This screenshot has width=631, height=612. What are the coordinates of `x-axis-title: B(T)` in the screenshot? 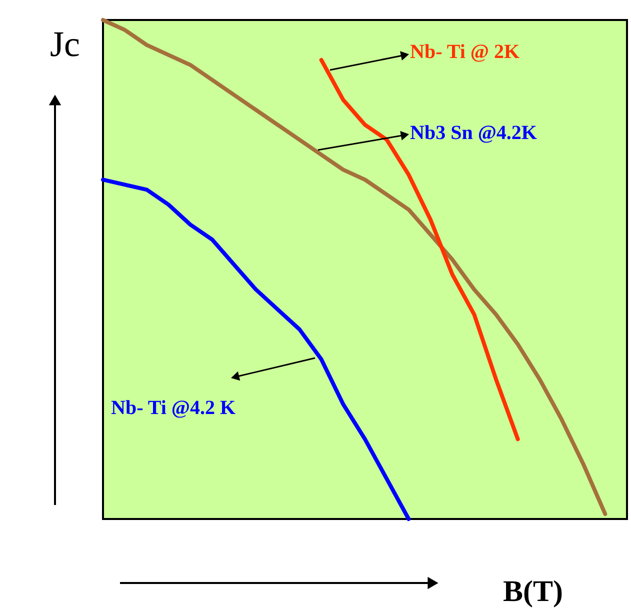 It's located at (533, 591).